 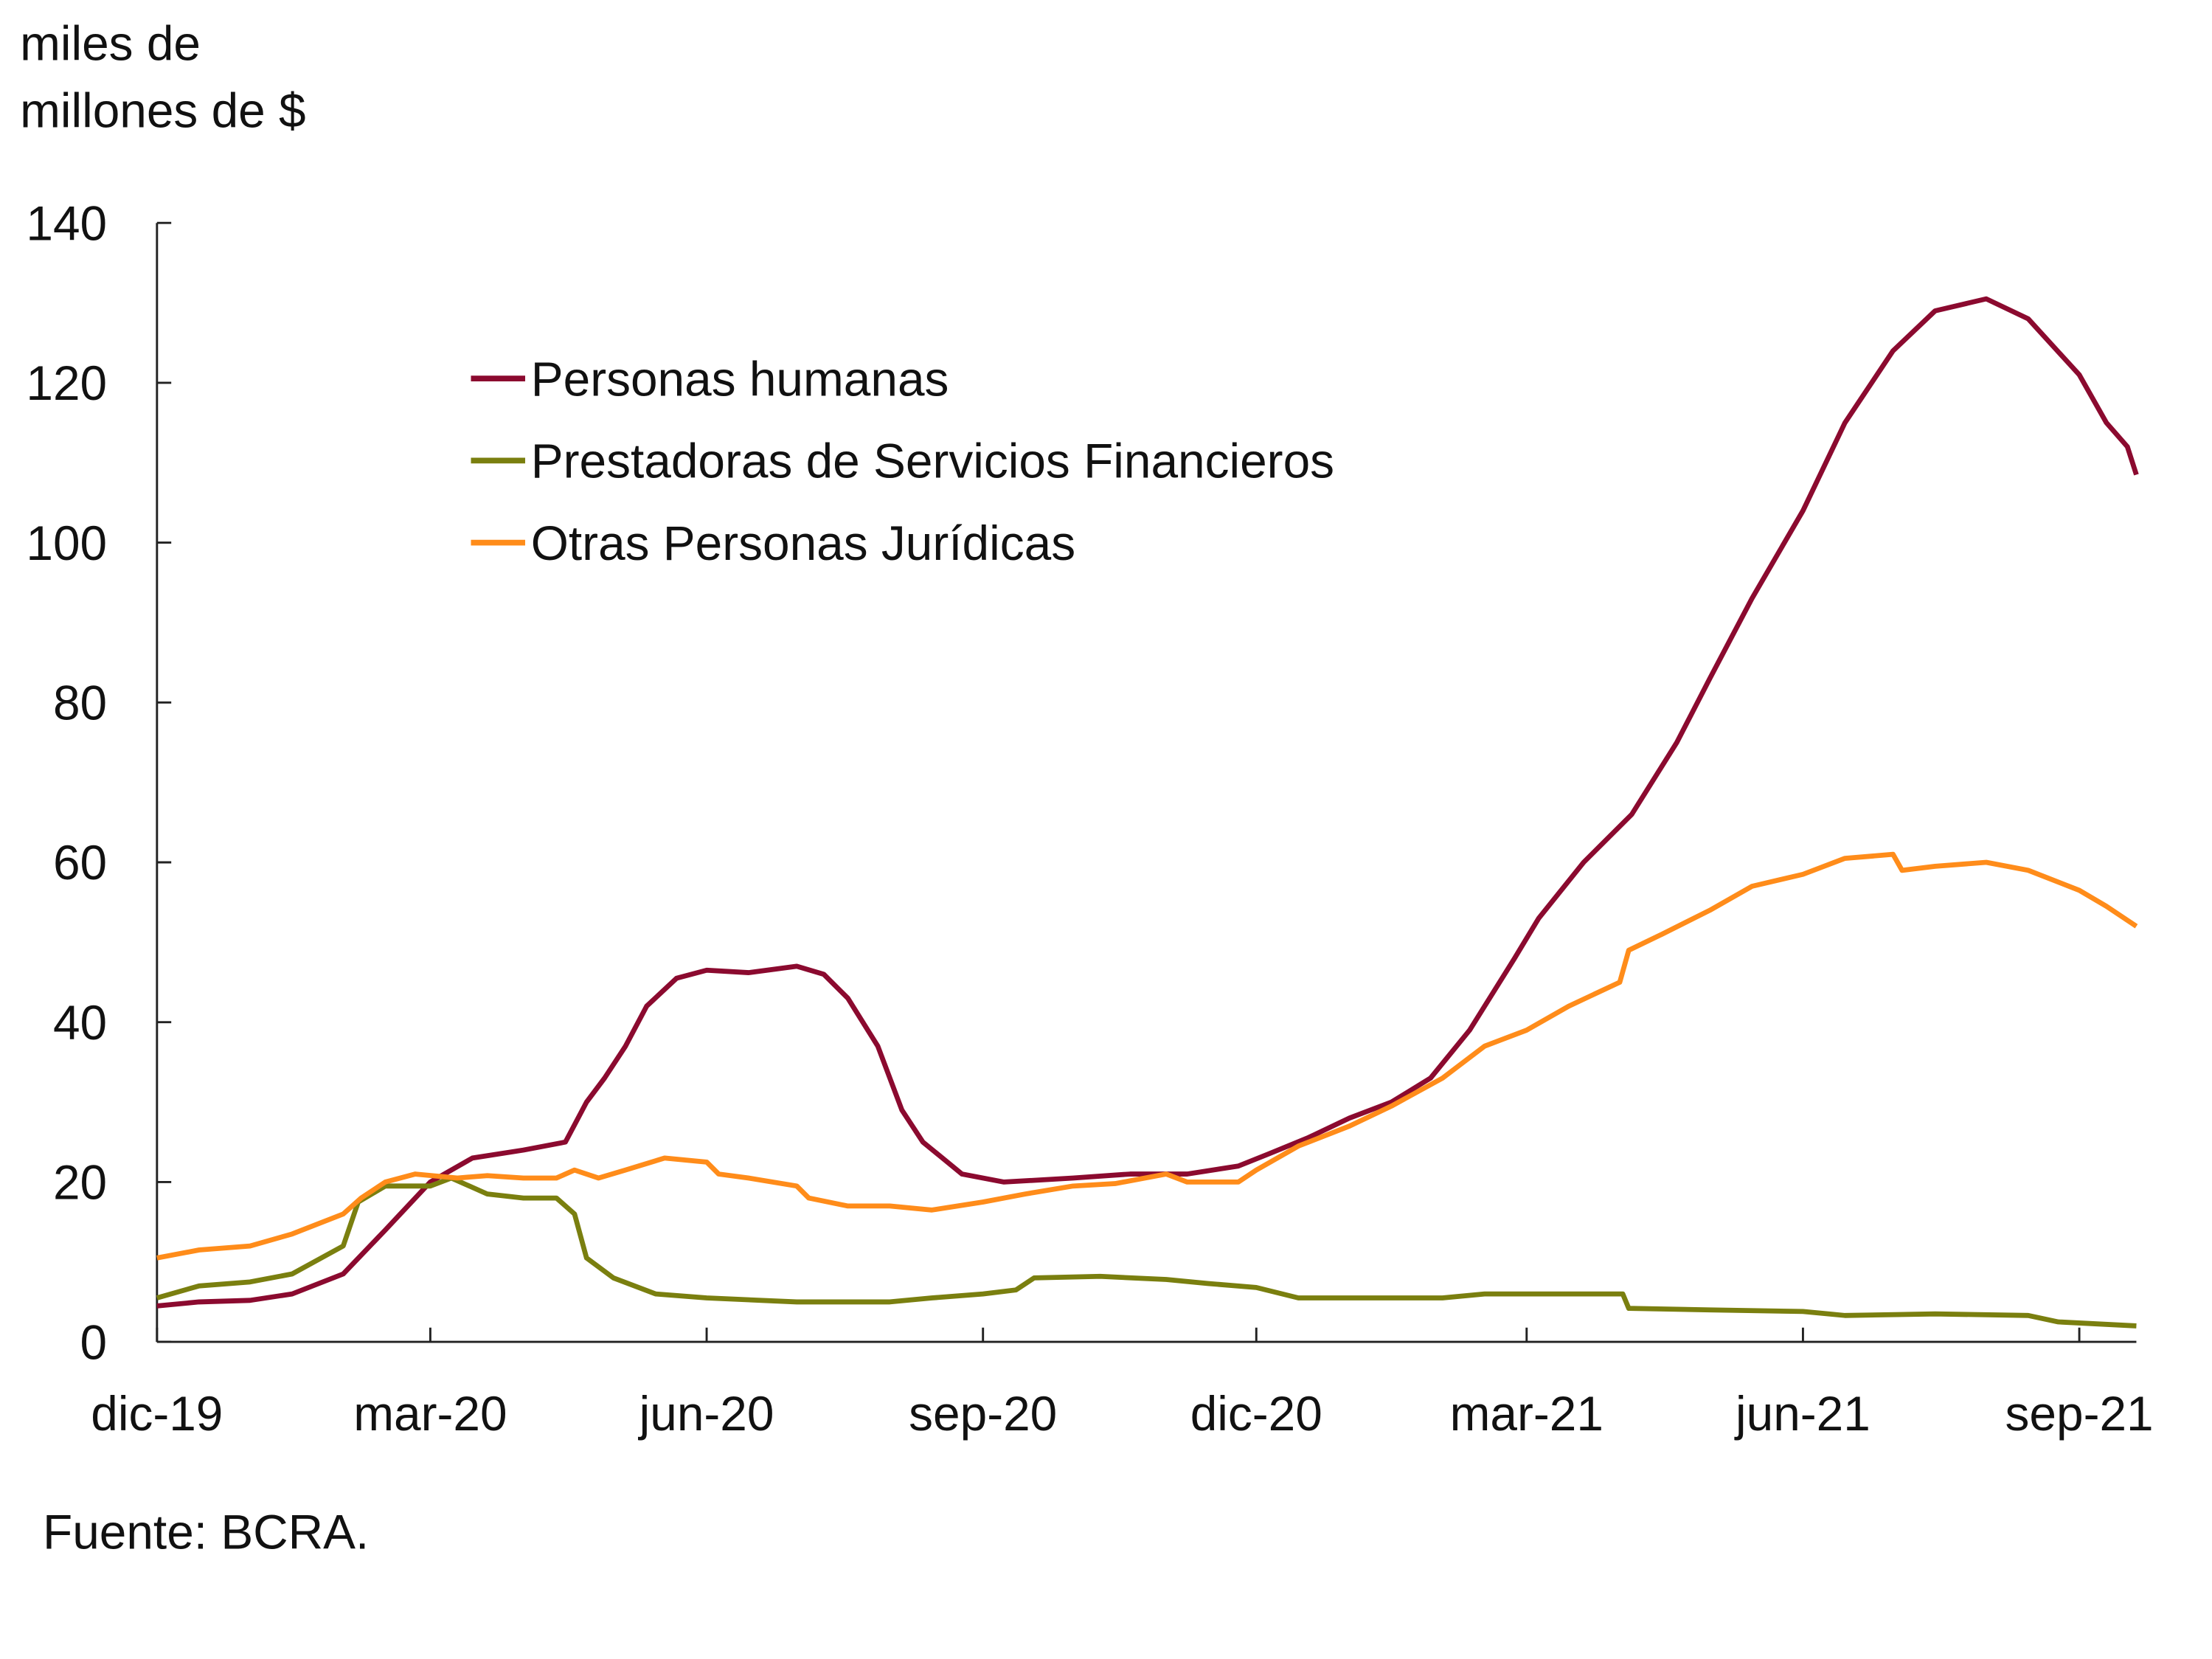 I want to click on x-tick-label: sep-21, so click(x=2079, y=1414).